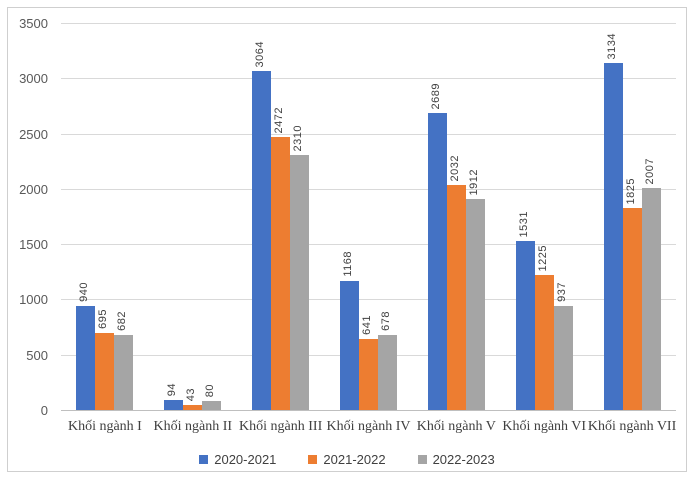 This screenshot has height=481, width=700. I want to click on bar-2022-2023-Khối ngành VII, so click(651, 299).